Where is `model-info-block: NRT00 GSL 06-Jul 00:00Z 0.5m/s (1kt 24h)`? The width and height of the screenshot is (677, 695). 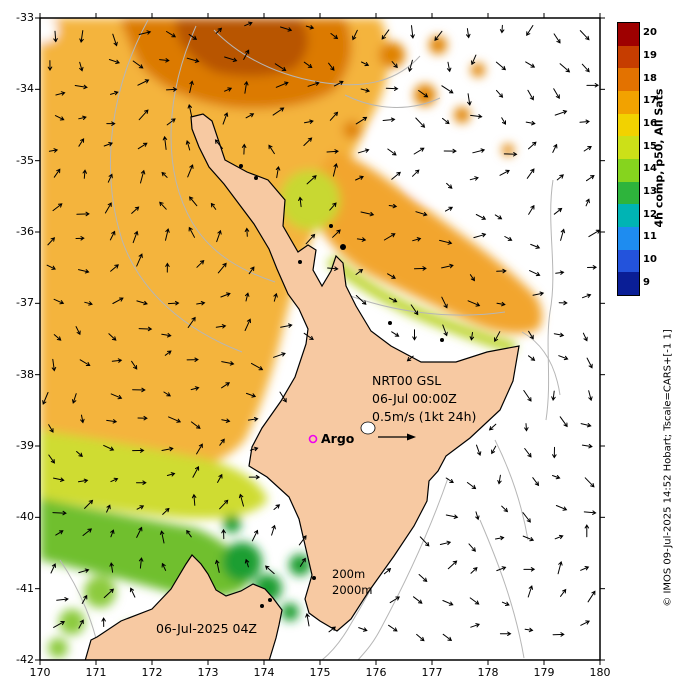 model-info-block: NRT00 GSL 06-Jul 00:00Z 0.5m/s (1kt 24h) is located at coordinates (424, 399).